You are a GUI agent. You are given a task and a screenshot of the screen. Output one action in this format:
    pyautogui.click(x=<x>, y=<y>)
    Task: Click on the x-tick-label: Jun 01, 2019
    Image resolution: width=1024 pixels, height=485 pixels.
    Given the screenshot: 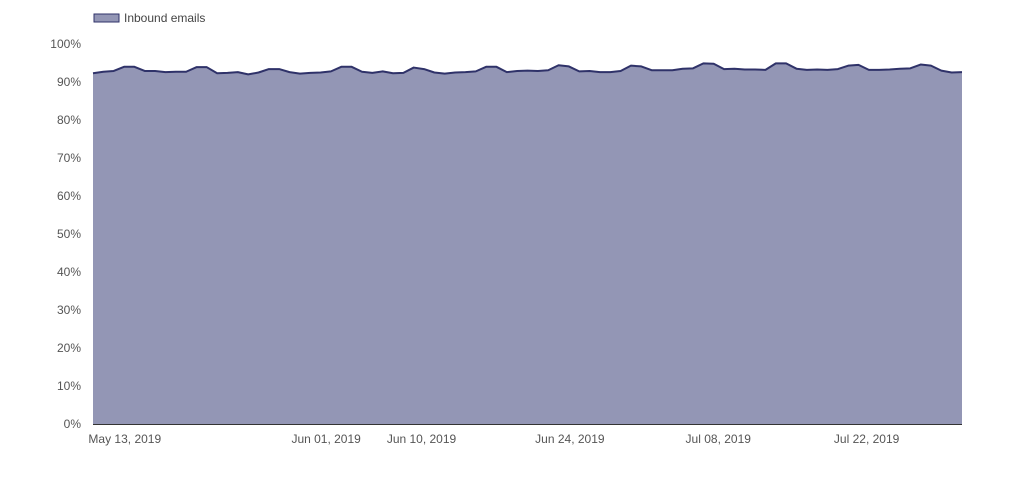 What is the action you would take?
    pyautogui.click(x=326, y=439)
    